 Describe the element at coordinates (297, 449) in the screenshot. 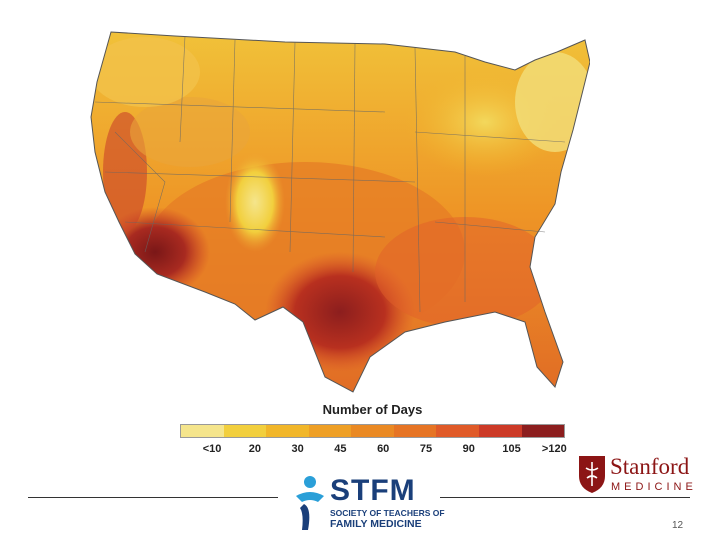

I see `legend-label: 30` at that location.